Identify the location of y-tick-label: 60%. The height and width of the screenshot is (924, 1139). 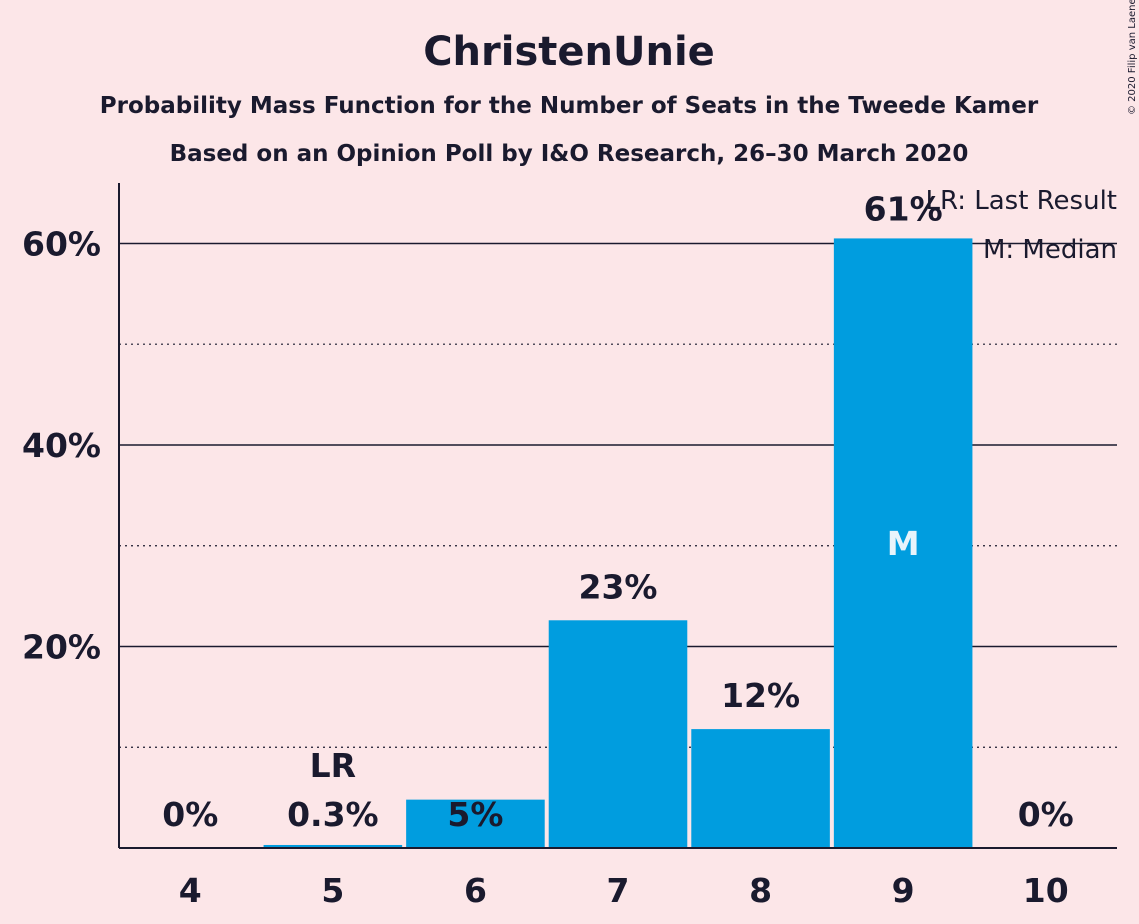
(61, 243).